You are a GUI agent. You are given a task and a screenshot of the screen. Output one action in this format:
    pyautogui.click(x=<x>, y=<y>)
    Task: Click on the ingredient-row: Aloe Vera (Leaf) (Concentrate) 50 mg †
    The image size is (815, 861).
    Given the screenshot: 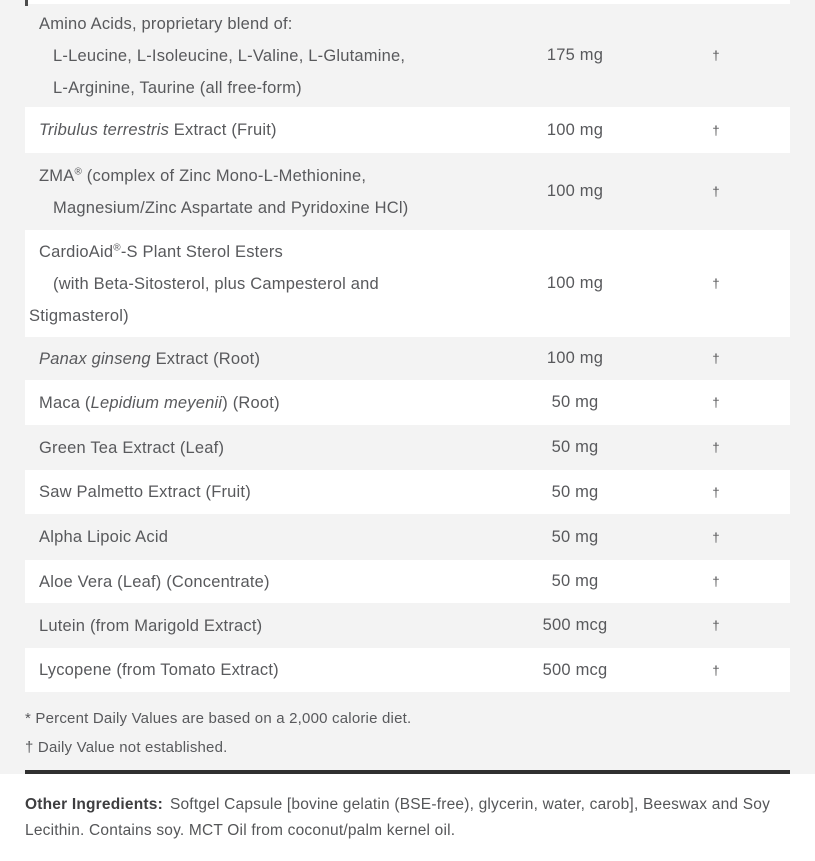 What is the action you would take?
    pyautogui.click(x=407, y=581)
    